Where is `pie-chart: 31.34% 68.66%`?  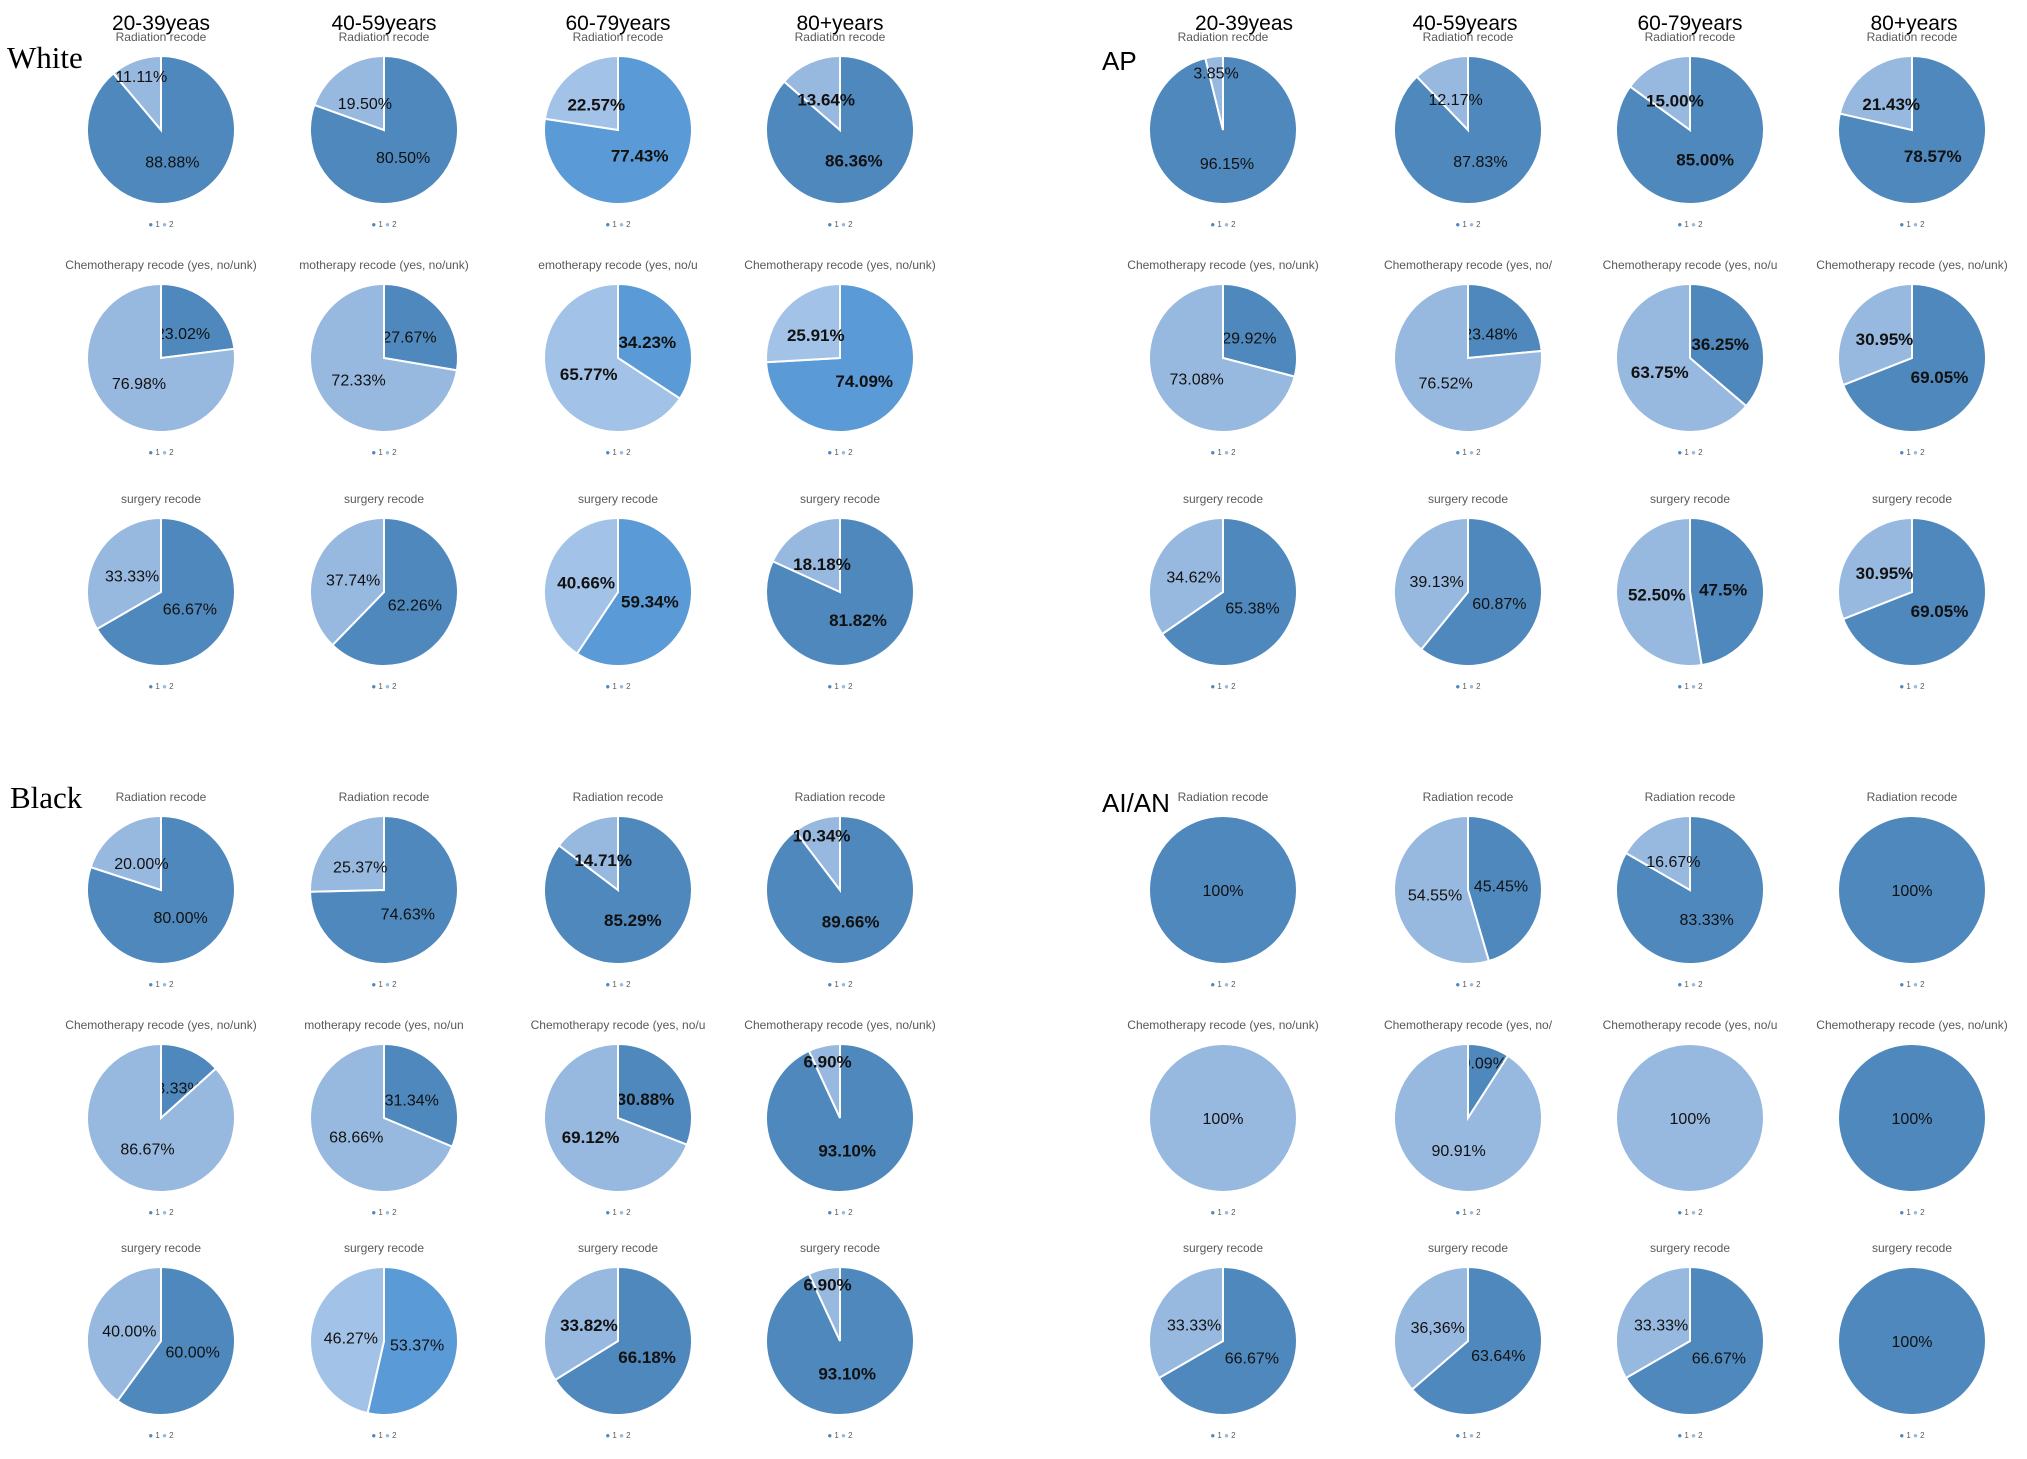
pie-chart: 31.34% 68.66% is located at coordinates (384, 1117).